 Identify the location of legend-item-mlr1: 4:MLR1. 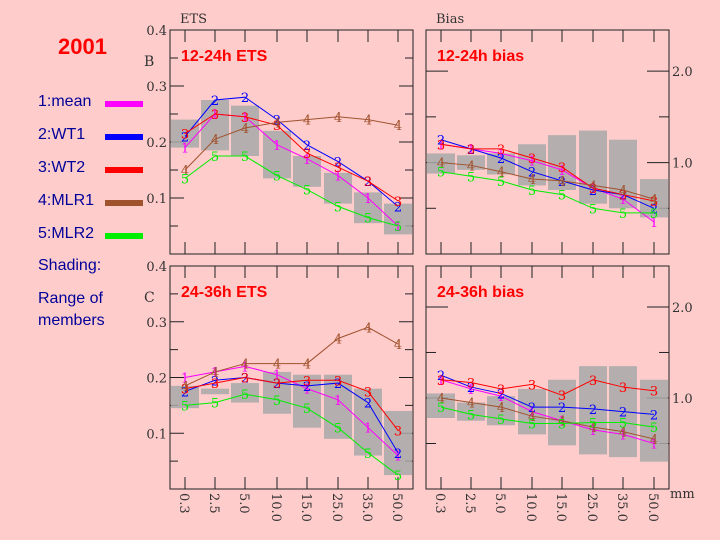
(66, 200).